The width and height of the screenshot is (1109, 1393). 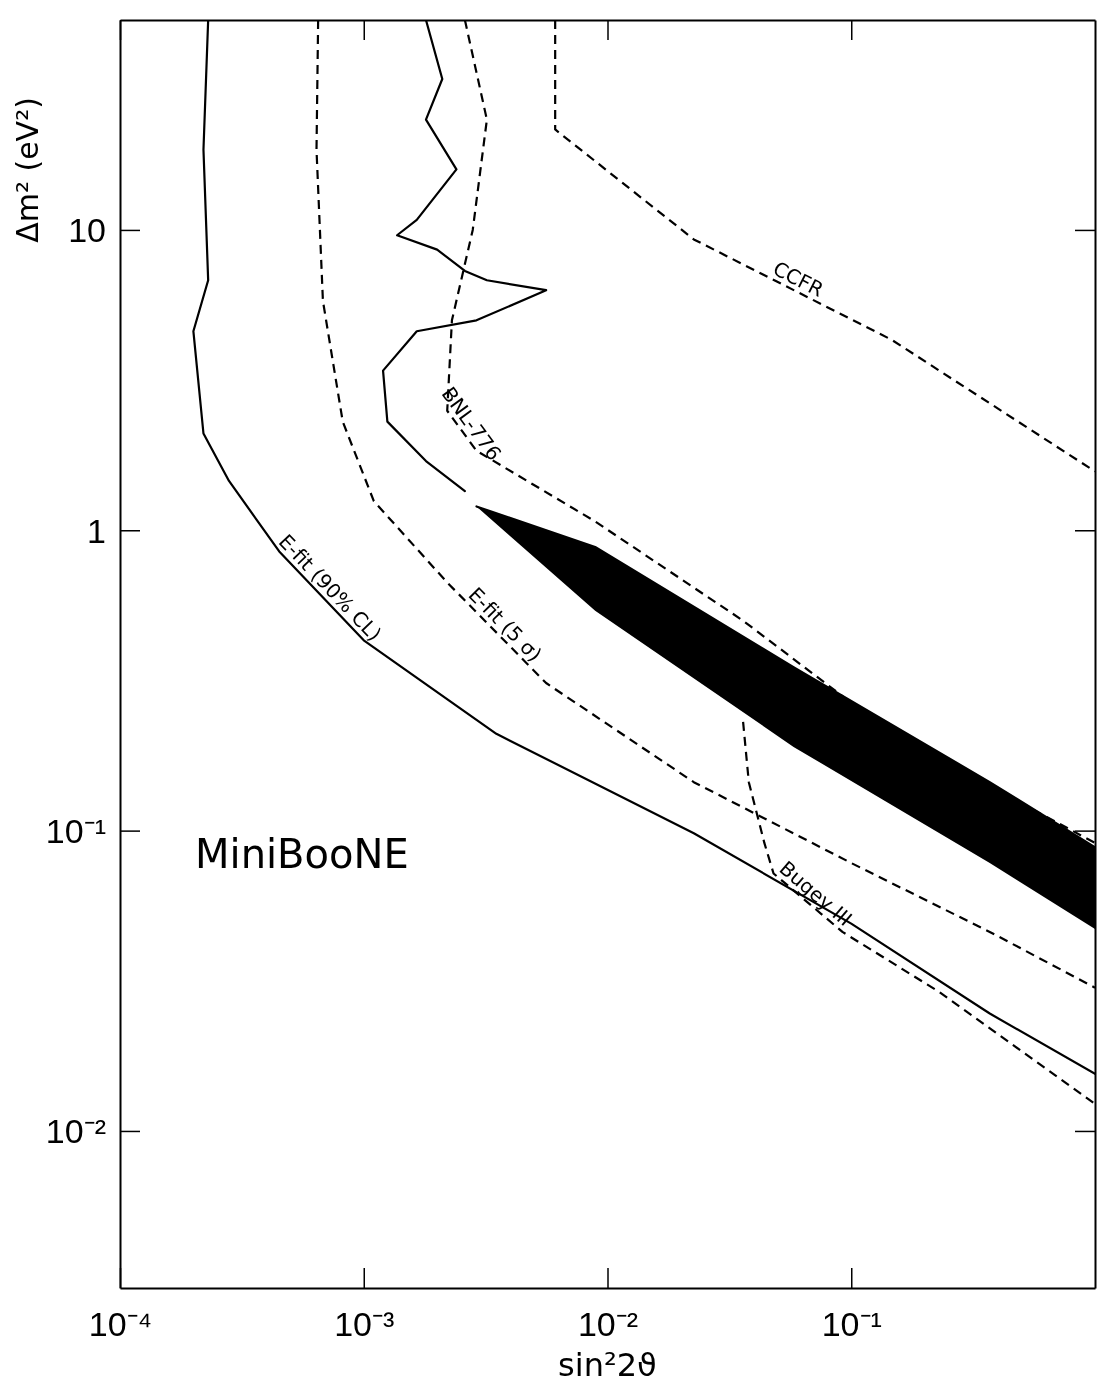 I want to click on x-tick-label: 10⁻⁴, so click(x=120, y=1324).